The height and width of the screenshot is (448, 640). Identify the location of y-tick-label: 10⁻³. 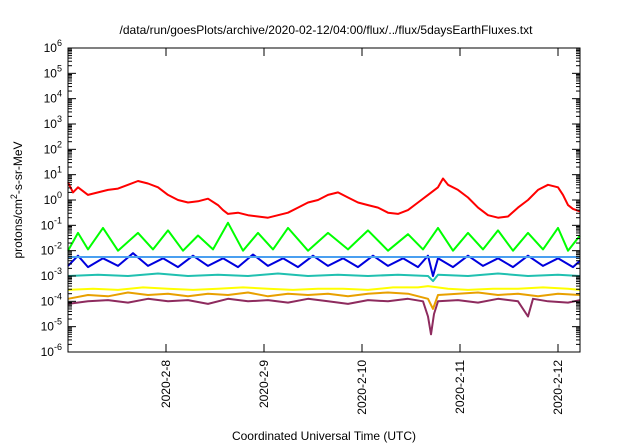
(51, 274).